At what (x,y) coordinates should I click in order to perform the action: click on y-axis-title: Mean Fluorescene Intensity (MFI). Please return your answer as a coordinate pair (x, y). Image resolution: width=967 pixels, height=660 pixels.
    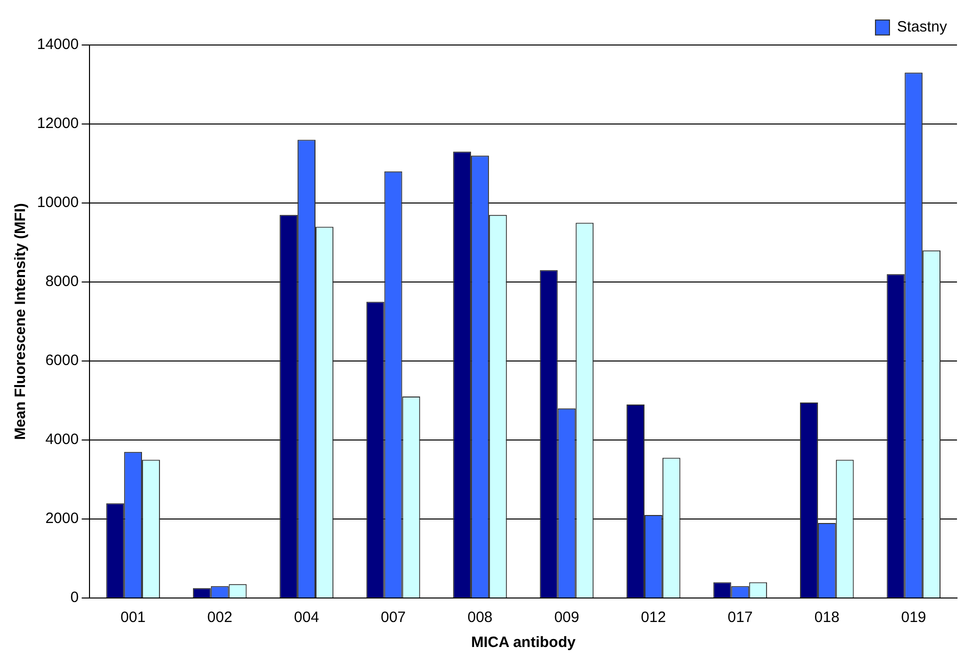
    Looking at the image, I should click on (21, 321).